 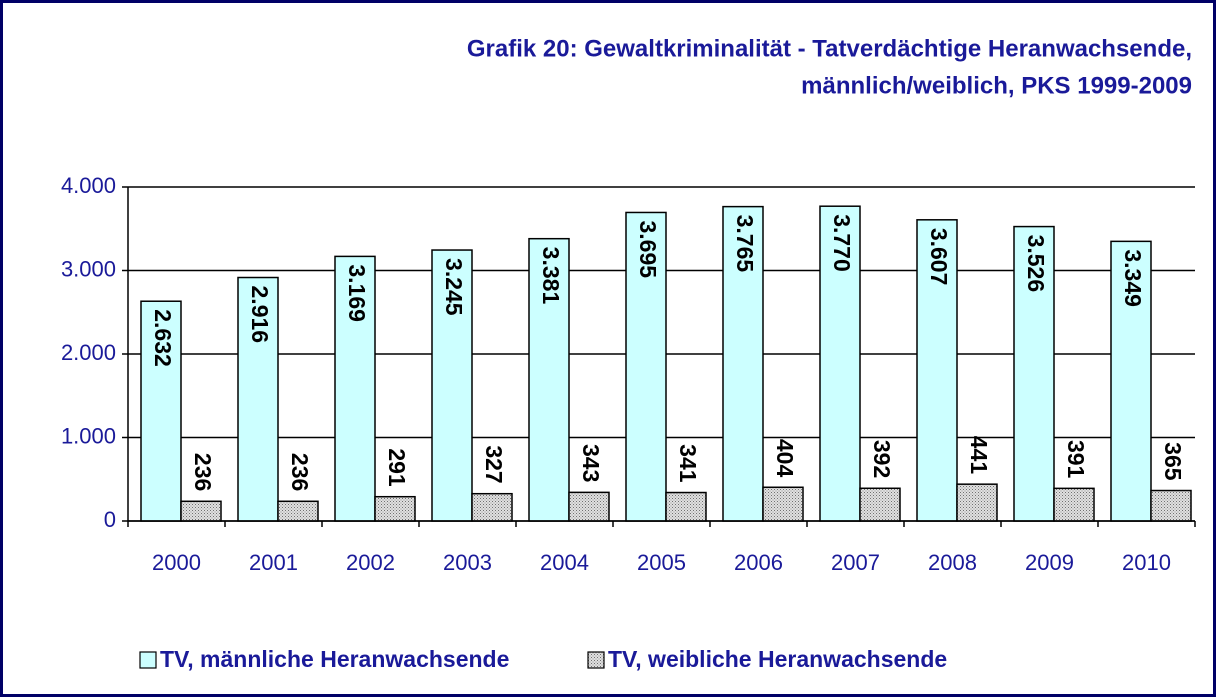 What do you see at coordinates (397, 467) in the screenshot?
I see `value-label: 291` at bounding box center [397, 467].